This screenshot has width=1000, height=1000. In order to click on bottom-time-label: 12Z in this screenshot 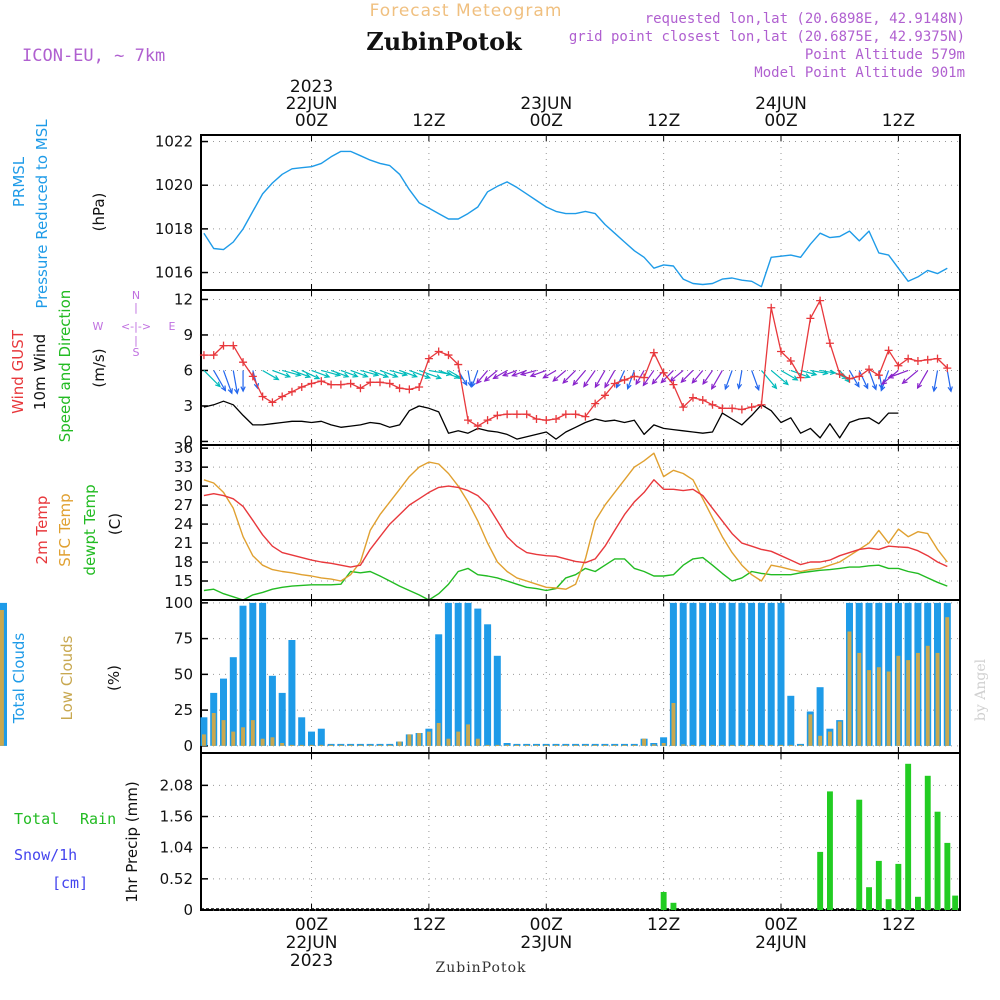, I will do `click(428, 925)`.